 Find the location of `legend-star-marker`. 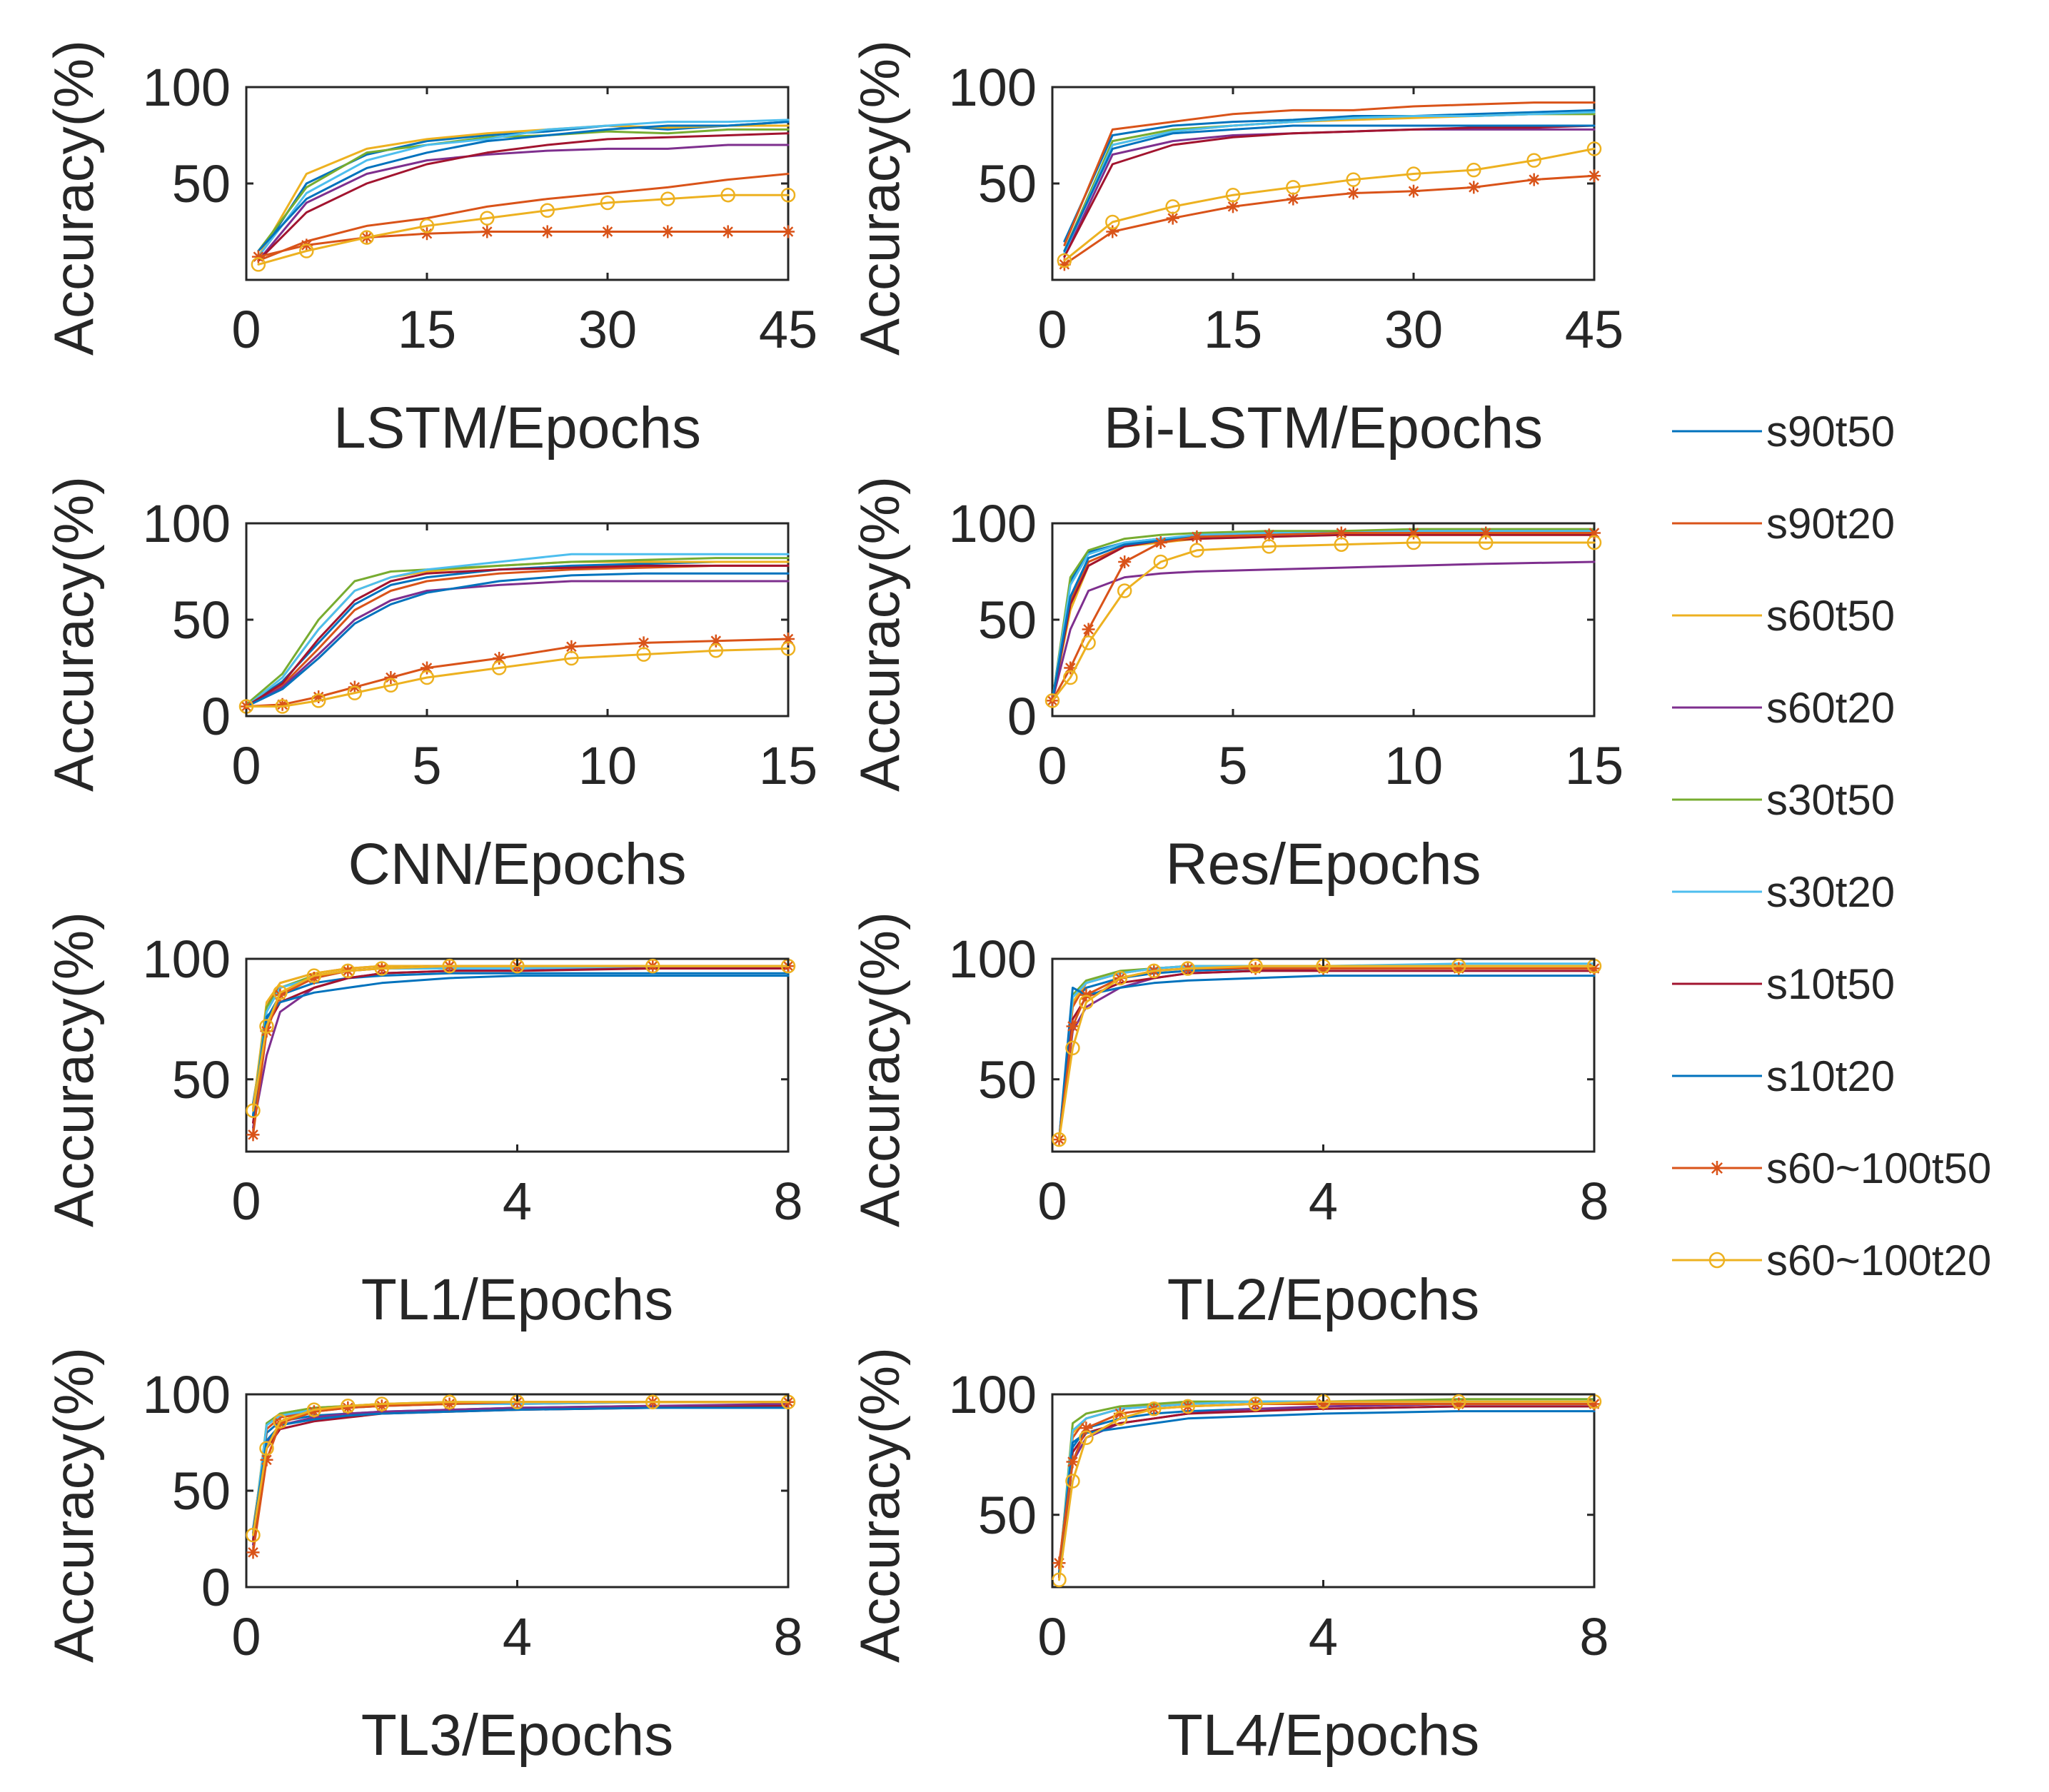

legend-star-marker is located at coordinates (1717, 1168).